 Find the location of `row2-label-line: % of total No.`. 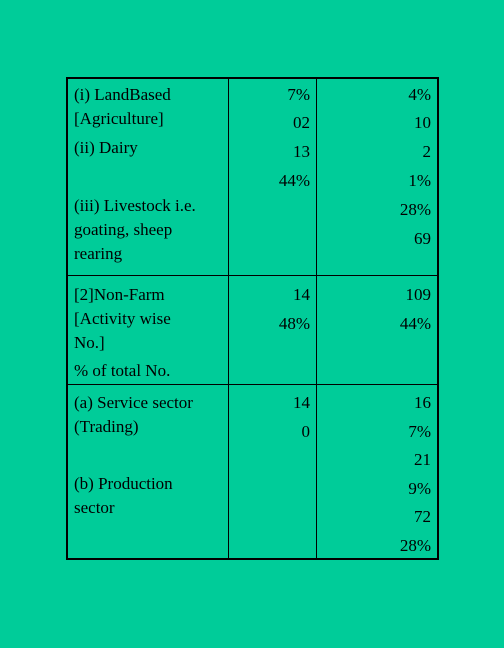

row2-label-line: % of total No. is located at coordinates (122, 370).